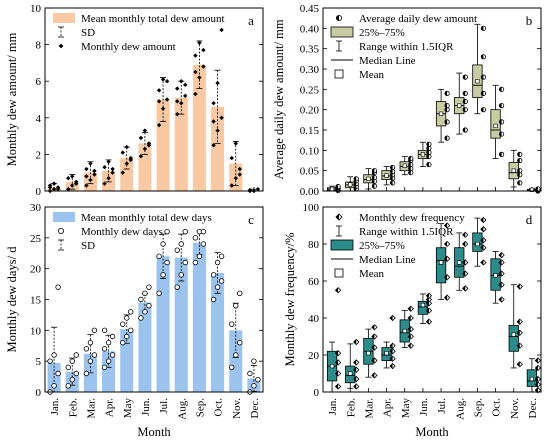 This screenshot has height=441, width=550. Describe the element at coordinates (339, 74) in the screenshot. I see `legend-mean-symbol` at that location.